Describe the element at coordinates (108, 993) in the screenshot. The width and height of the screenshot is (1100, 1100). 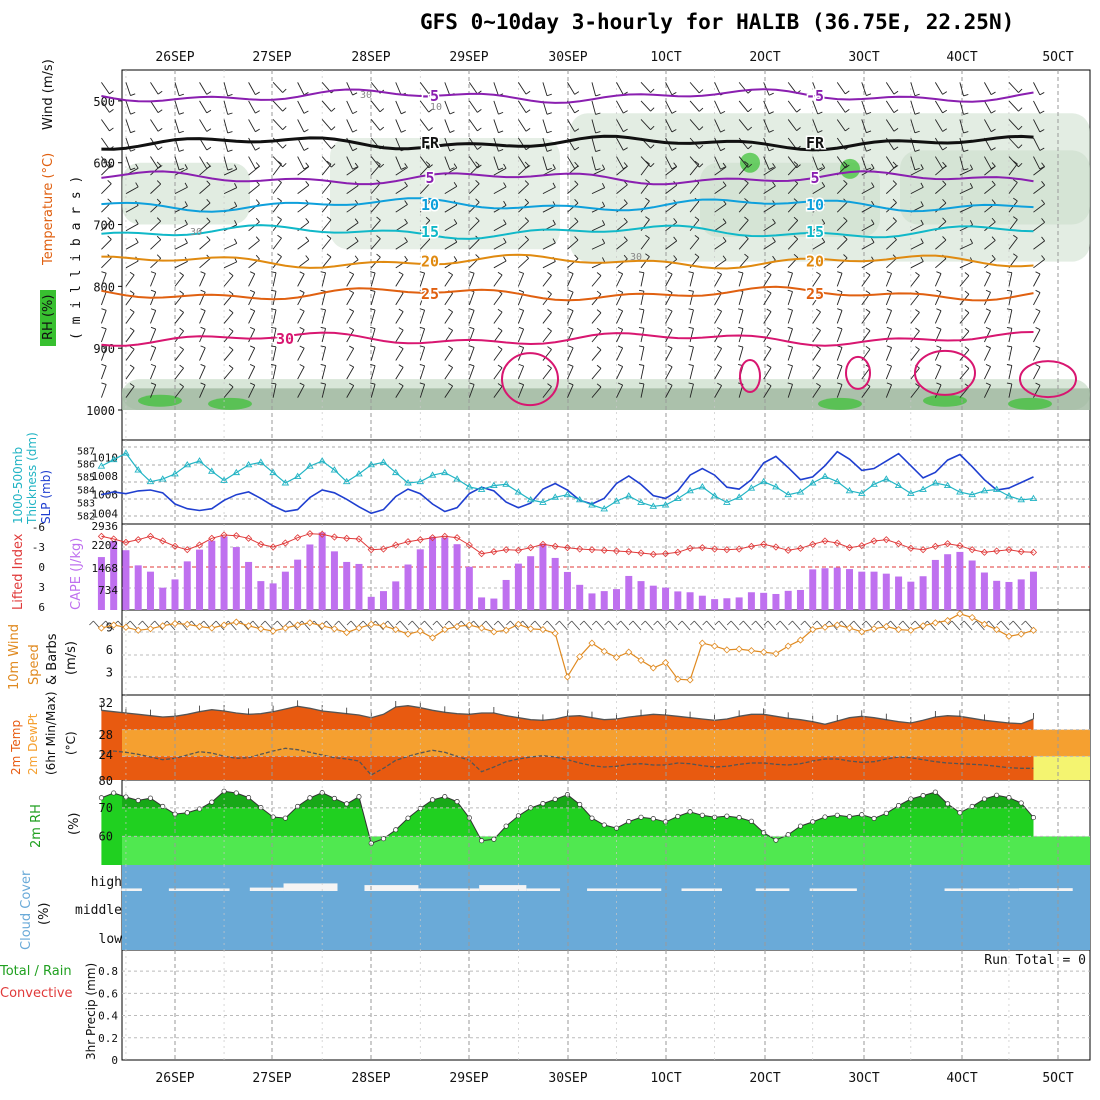
I see `precip-tick: 0.6` at that location.